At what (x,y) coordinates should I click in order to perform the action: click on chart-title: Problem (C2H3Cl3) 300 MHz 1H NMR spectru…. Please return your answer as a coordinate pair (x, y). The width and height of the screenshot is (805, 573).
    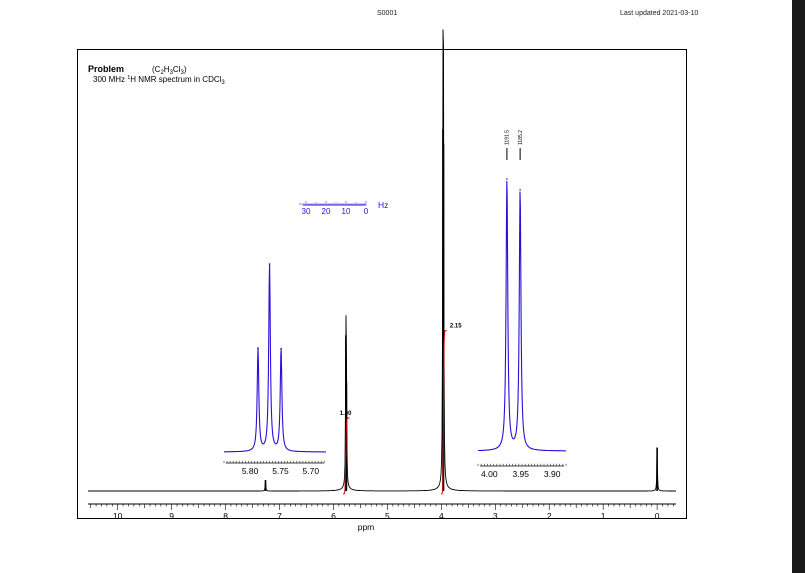
    Looking at the image, I should click on (156, 75).